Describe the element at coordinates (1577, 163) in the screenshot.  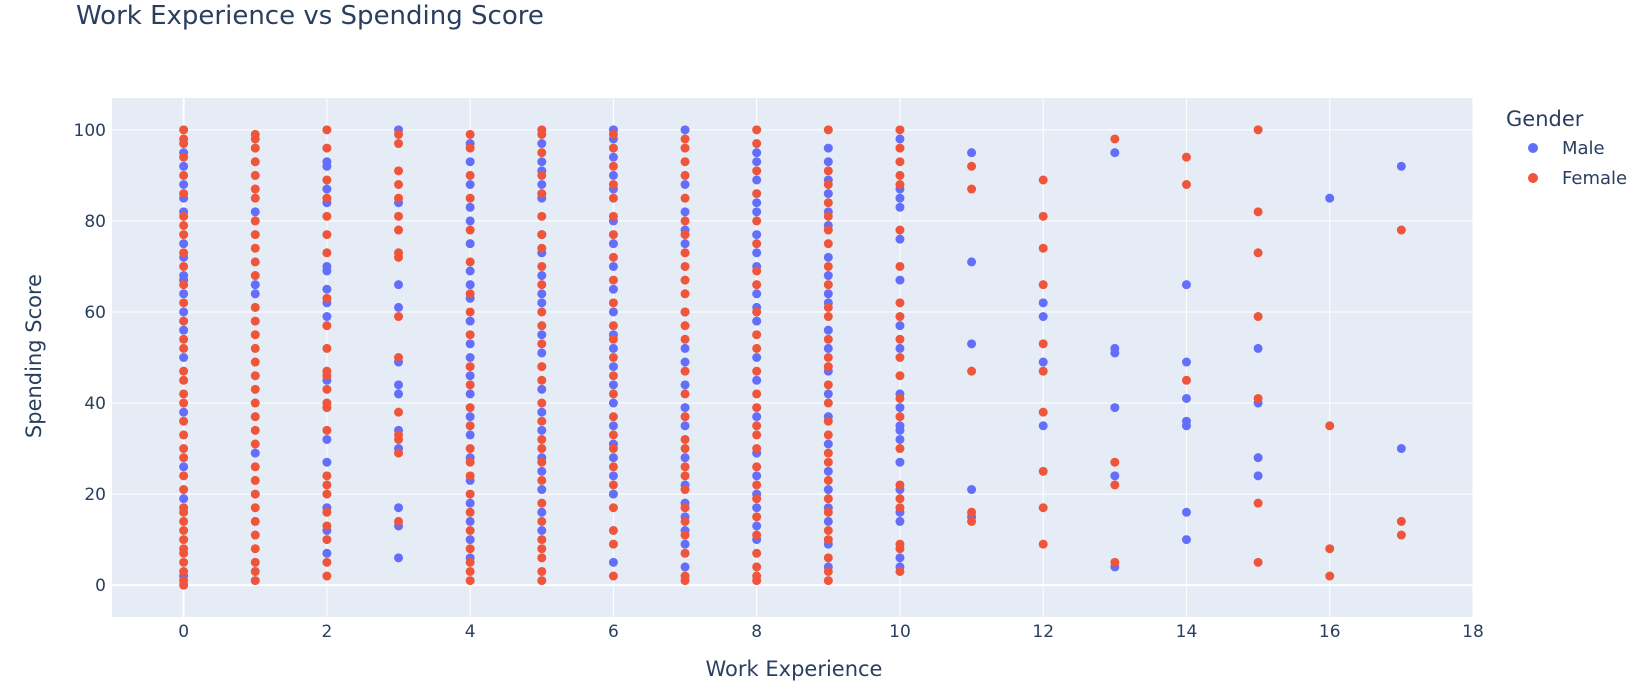
I see `legend-items: Male Female` at that location.